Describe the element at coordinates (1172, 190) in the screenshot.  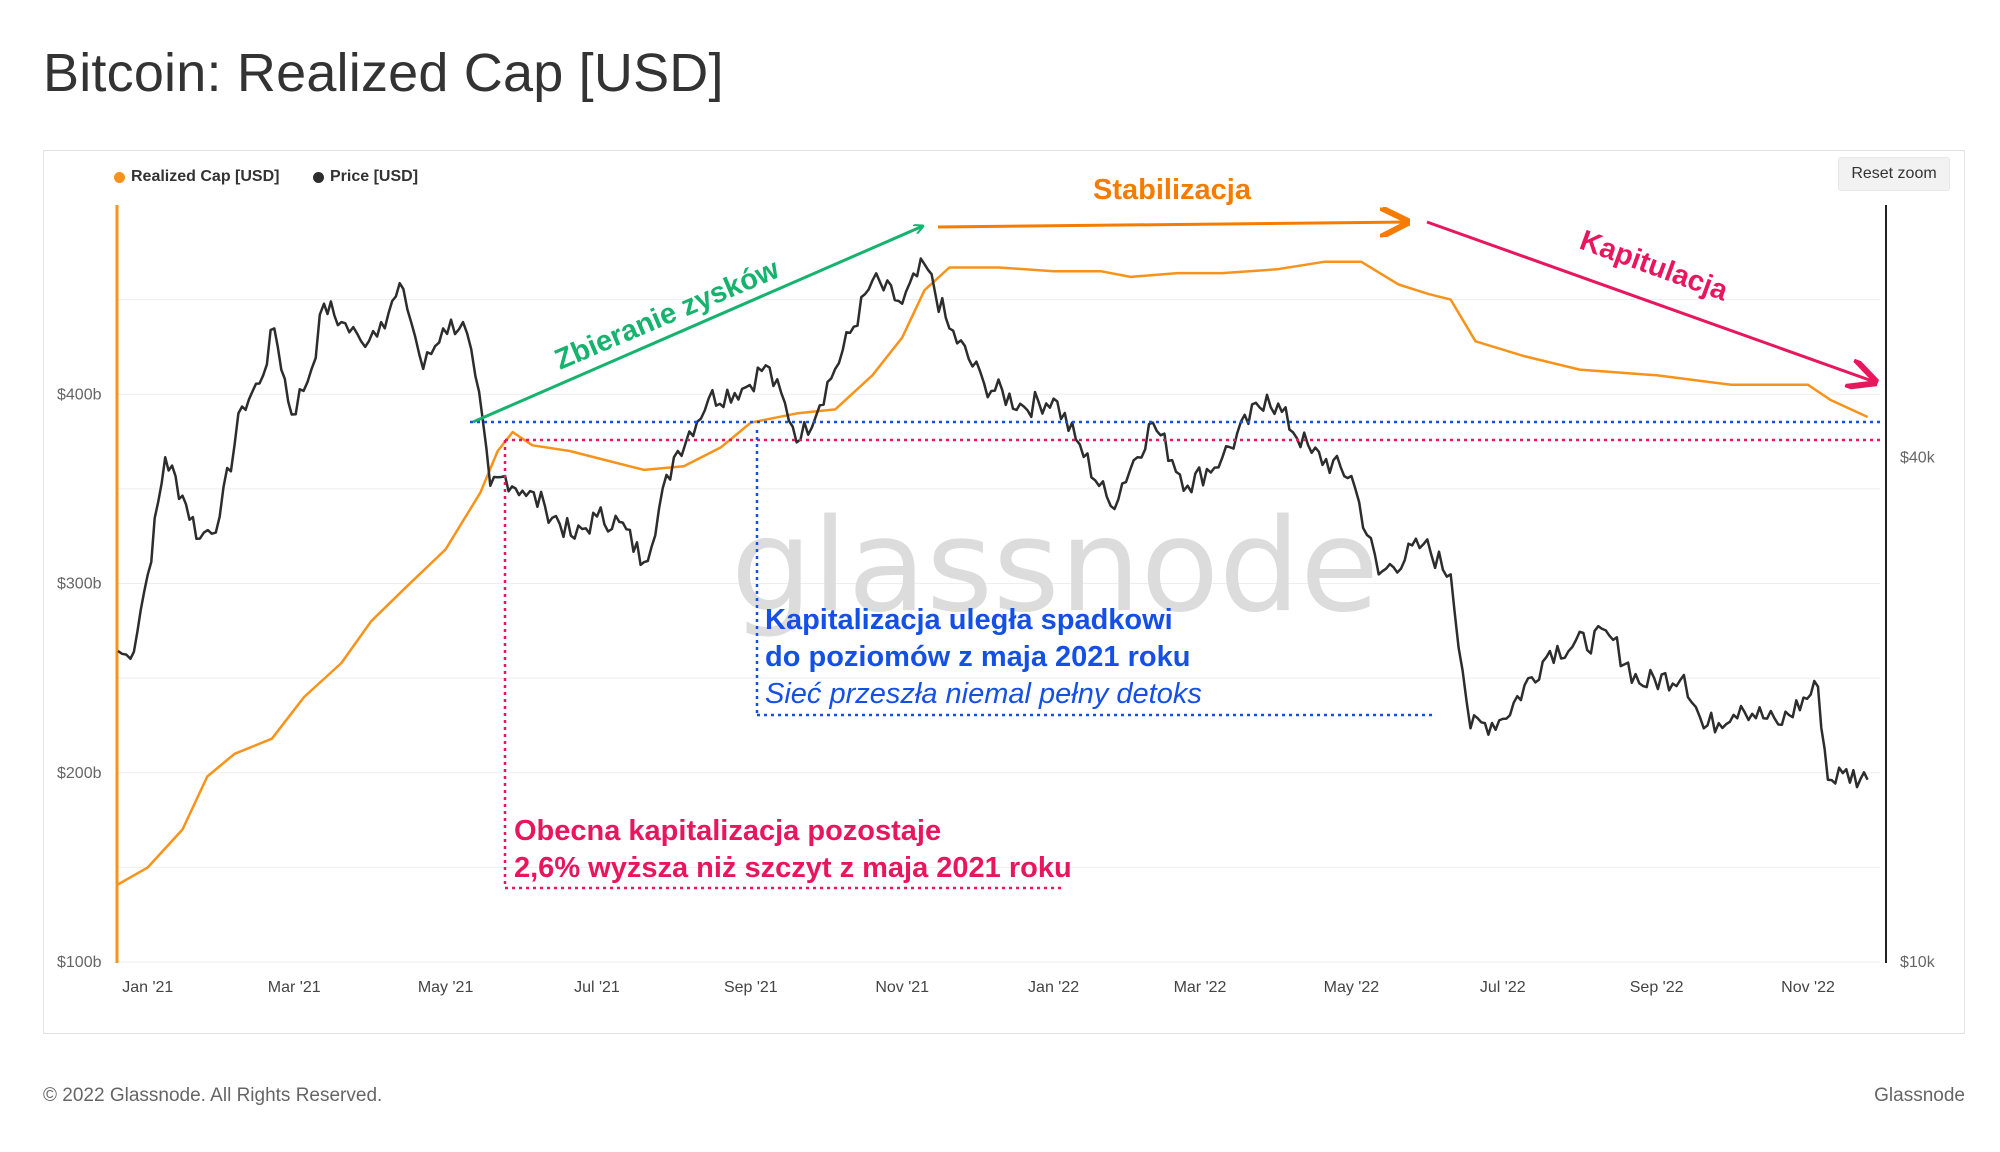
I see `stabilization-label: Stabilizacja` at that location.